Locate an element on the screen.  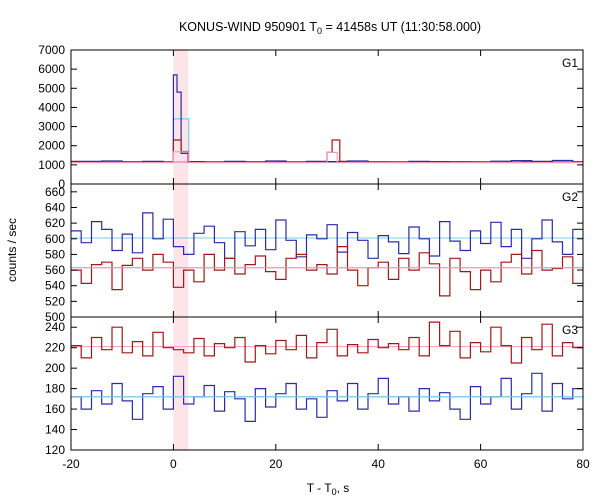
panel-label: G2 is located at coordinates (570, 197).